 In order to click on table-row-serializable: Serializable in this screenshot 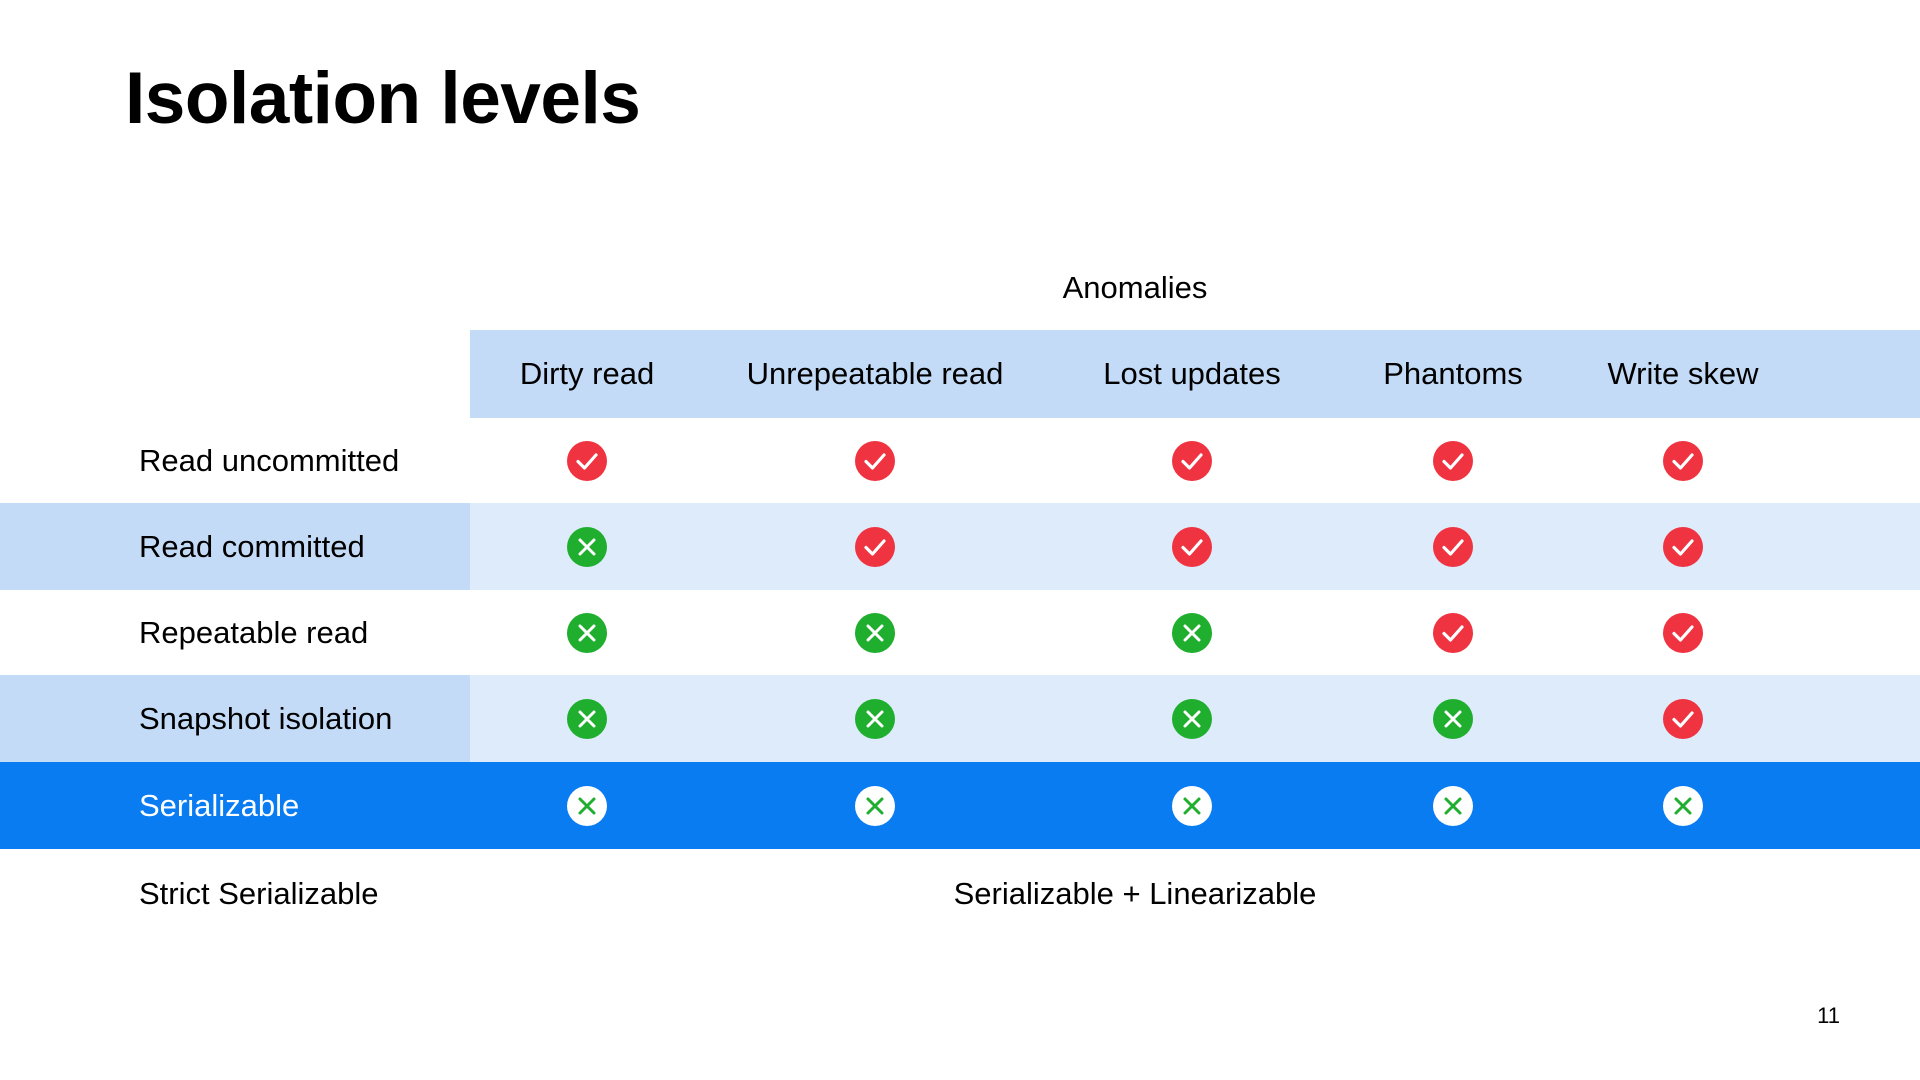, I will do `click(960, 805)`.